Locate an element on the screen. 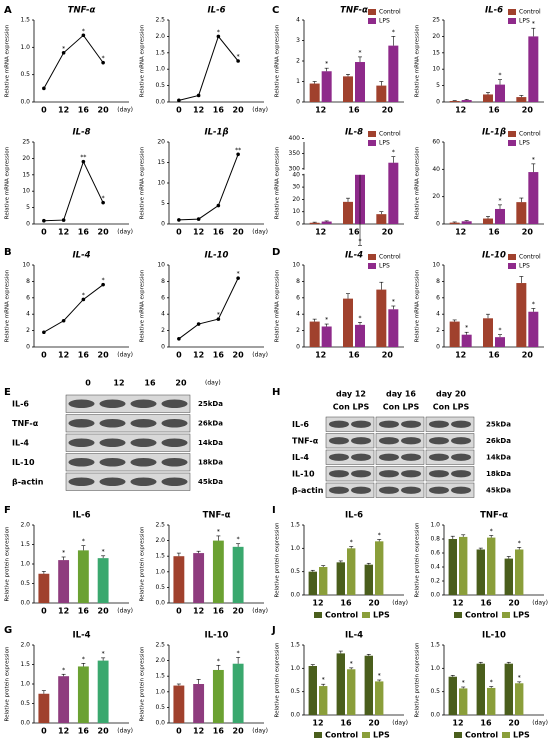  chart-title: IL-10 is located at coordinates (217, 636).